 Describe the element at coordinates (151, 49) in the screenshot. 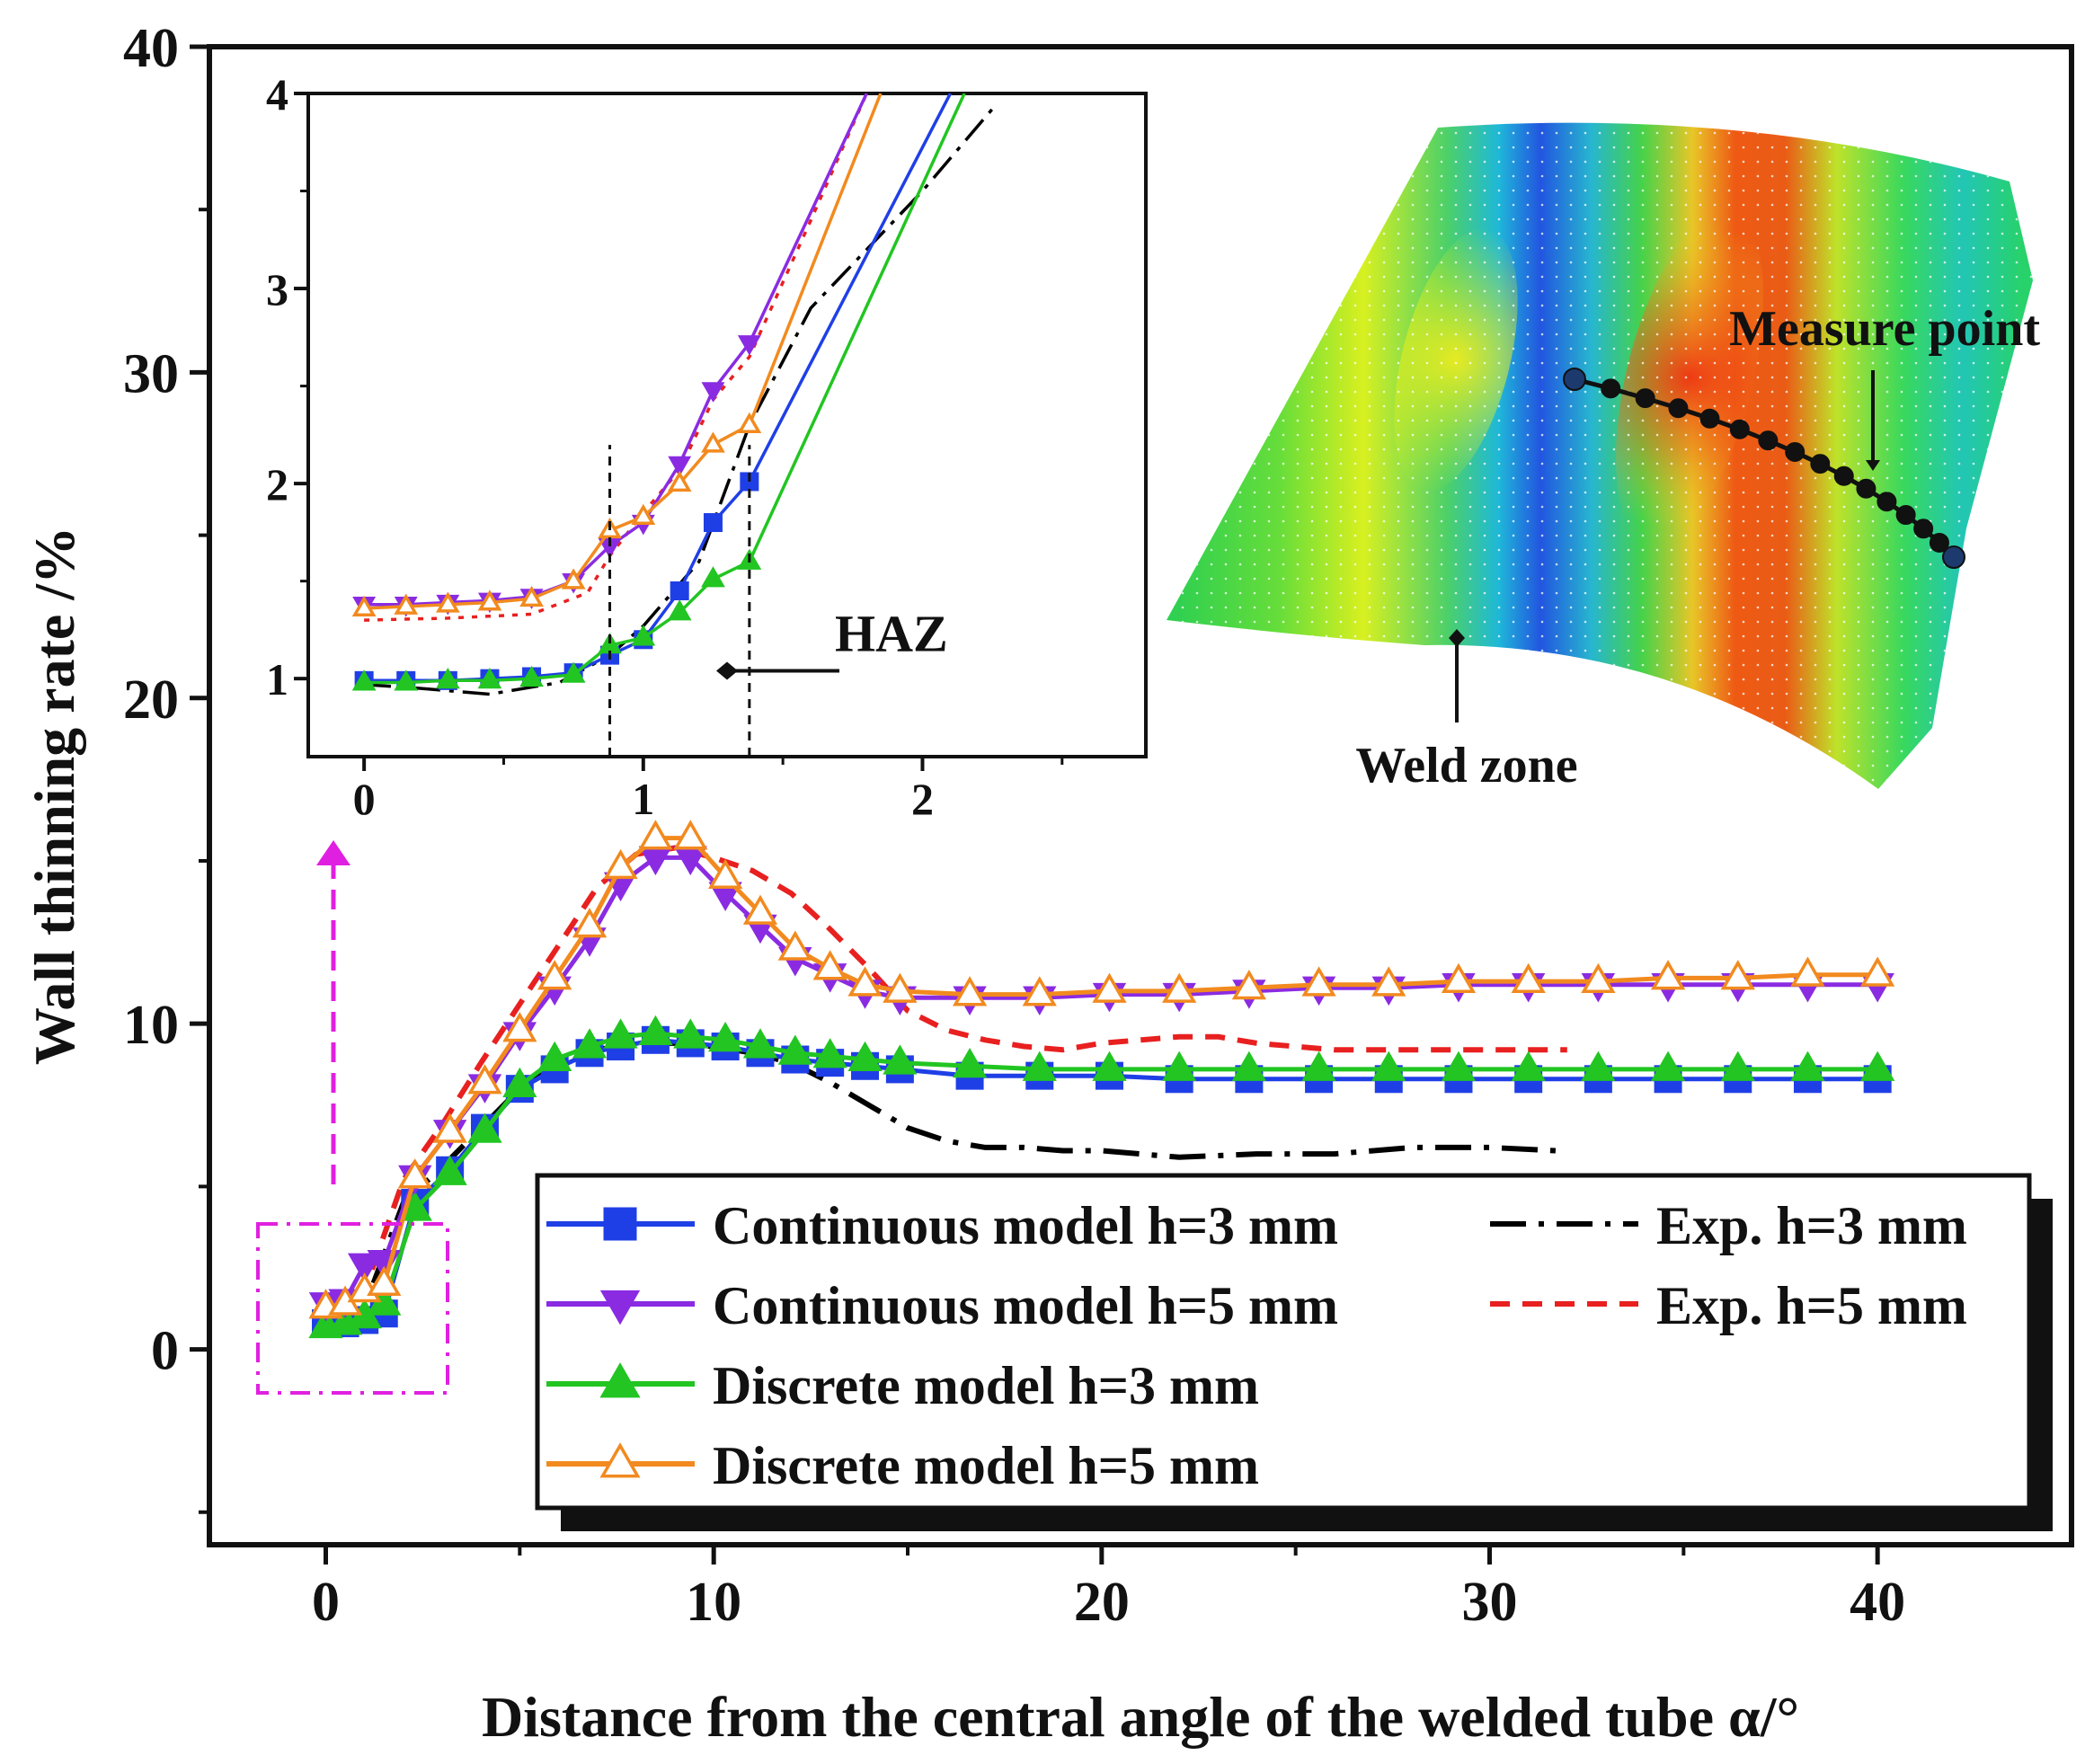

I see `y-tick-label: 40` at that location.